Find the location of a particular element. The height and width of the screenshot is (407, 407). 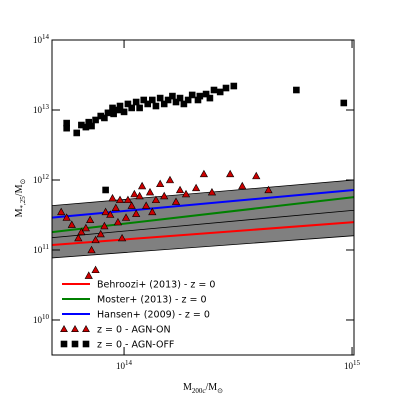

tick-exponent: 12 is located at coordinates (46, 177).